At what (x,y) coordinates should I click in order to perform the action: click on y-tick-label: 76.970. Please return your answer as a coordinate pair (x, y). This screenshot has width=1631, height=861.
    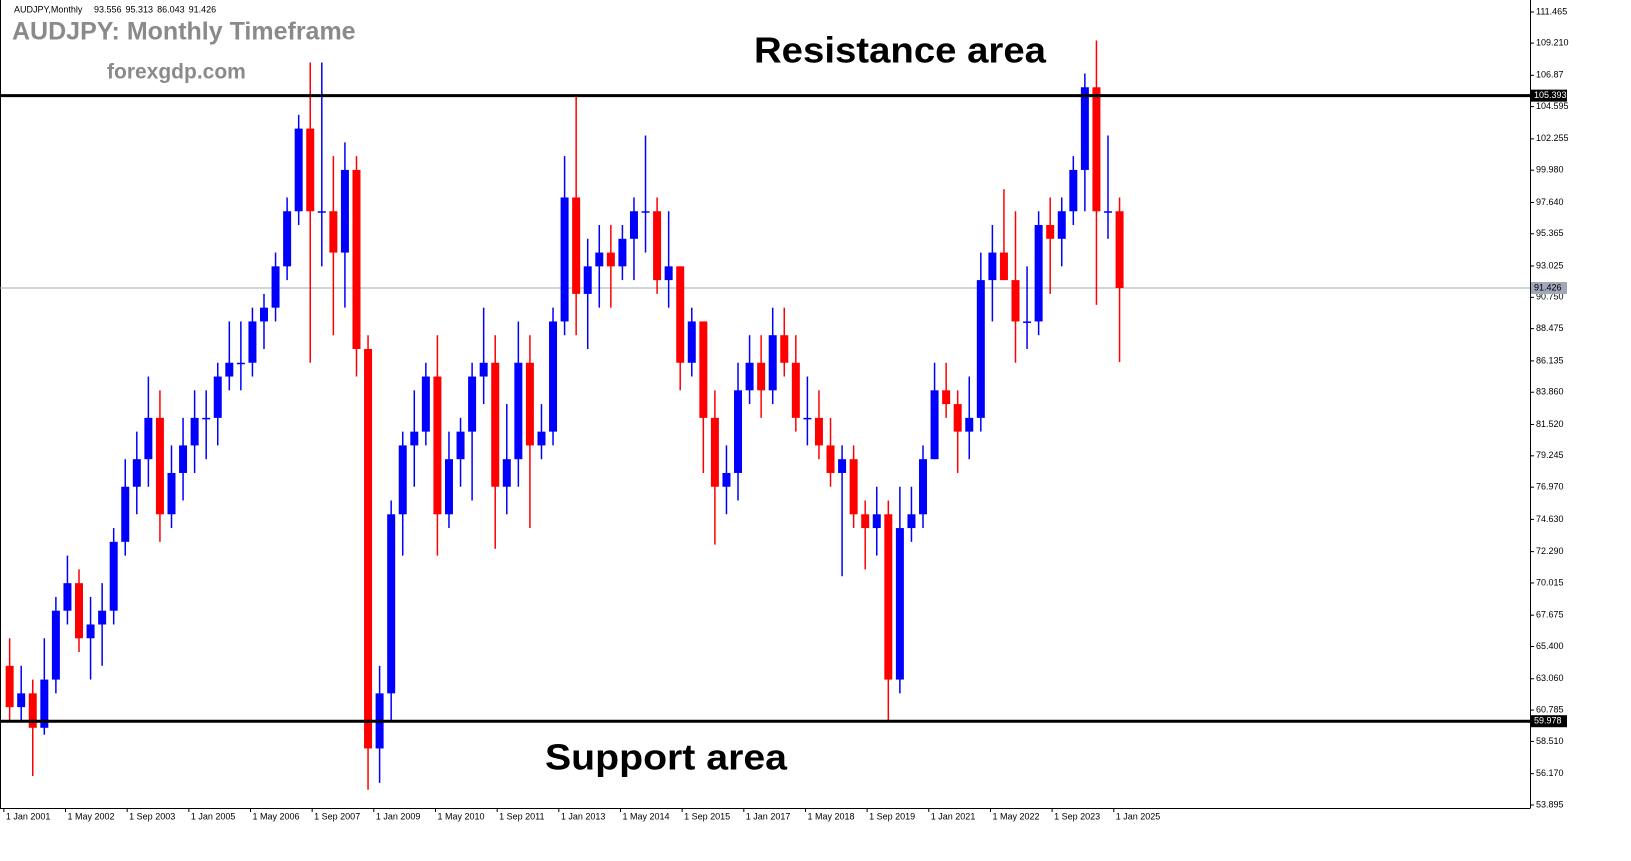
    Looking at the image, I should click on (1550, 487).